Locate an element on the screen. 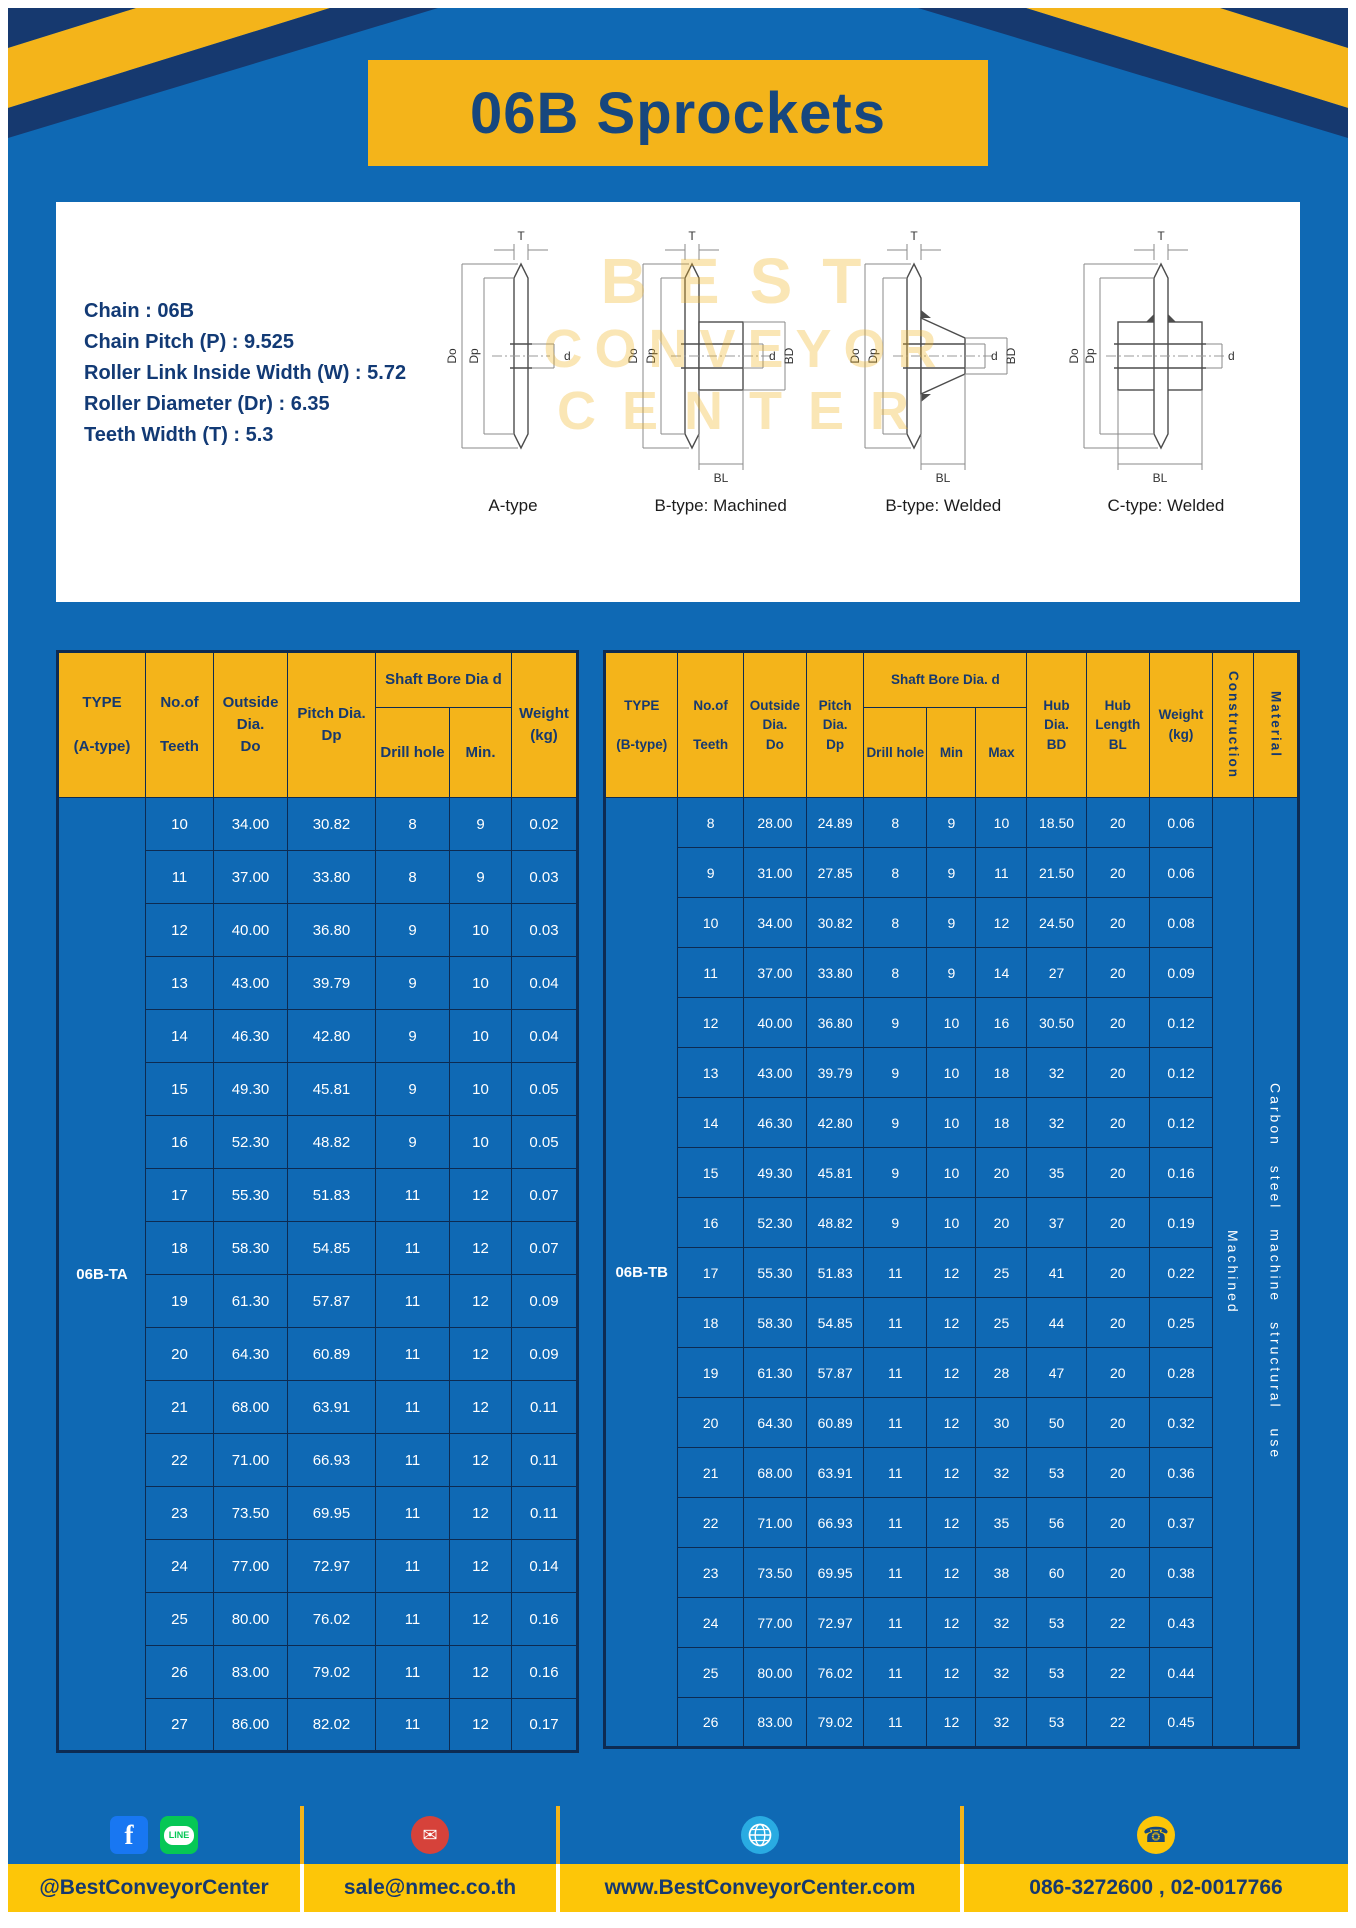  footer-email: sale@nmec.co.th is located at coordinates (432, 1888).